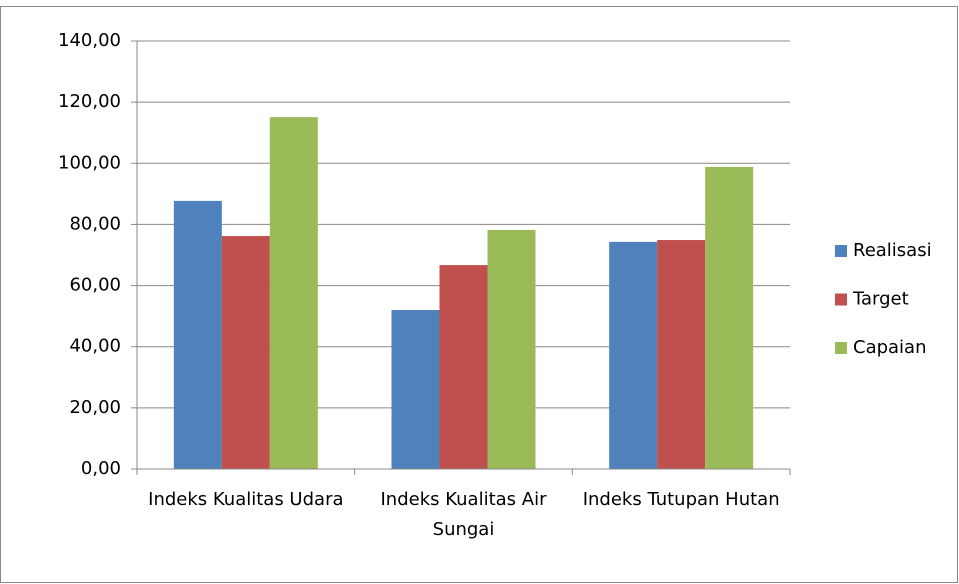 This screenshot has width=959, height=584. Describe the element at coordinates (89, 162) in the screenshot. I see `y-tick-label: 100,00` at that location.